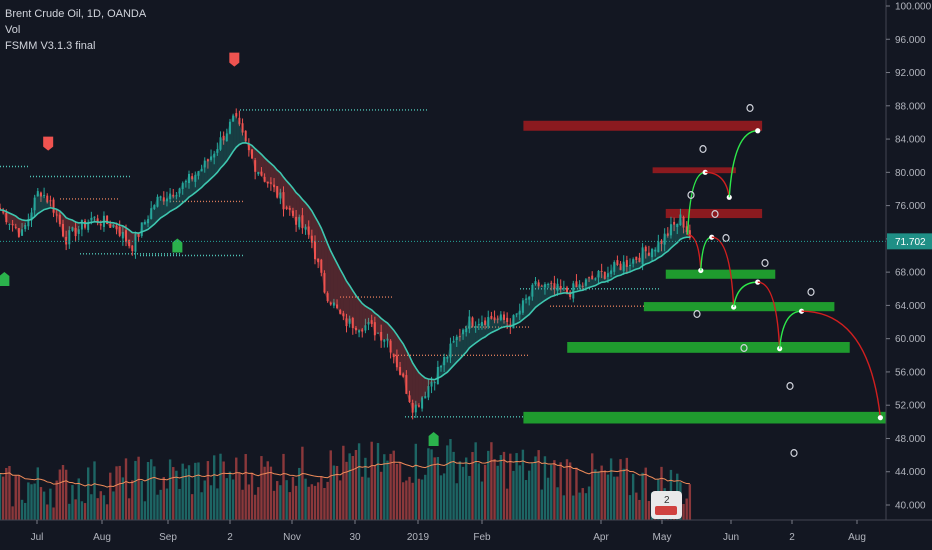  What do you see at coordinates (466, 534) in the screenshot?
I see `time-axis: Jul Aug Sep 2 Nov 30 2019 Feb Apr May Jun 2 Aug` at bounding box center [466, 534].